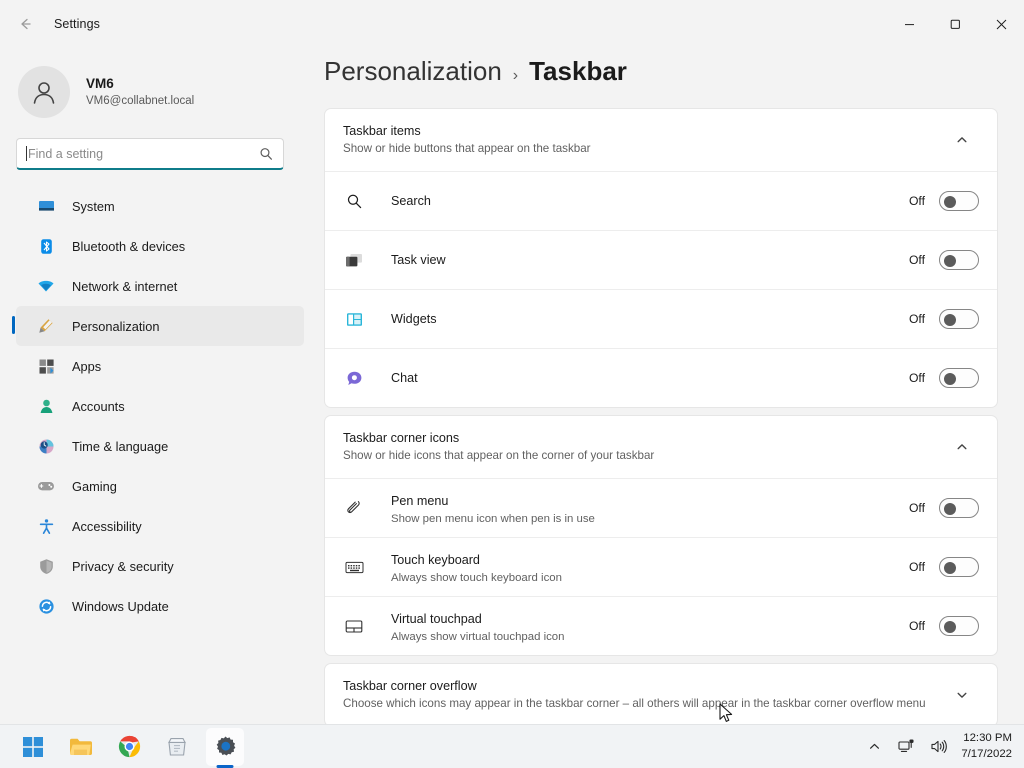  Describe the element at coordinates (962, 695) in the screenshot. I see `chevron-down-icon` at that location.